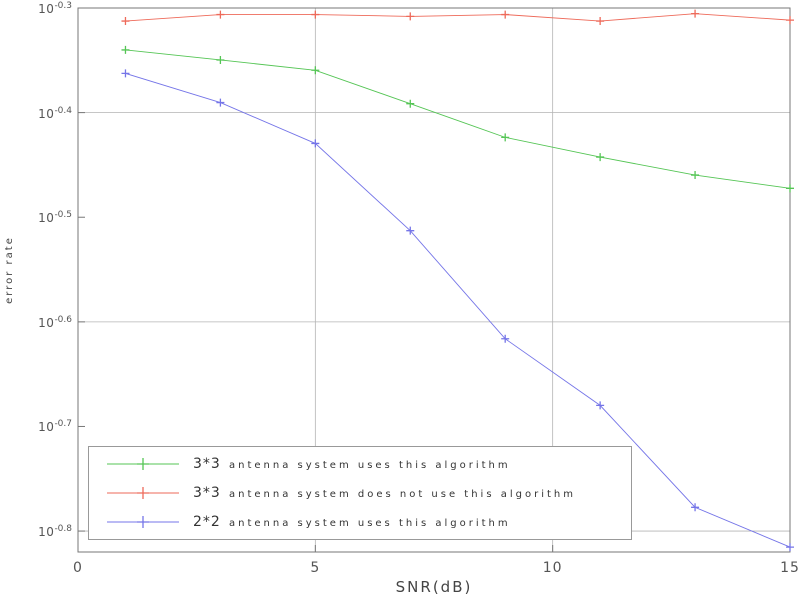 This screenshot has width=800, height=600. Describe the element at coordinates (55, 427) in the screenshot. I see `y-tick-label: 10-0.7` at that location.